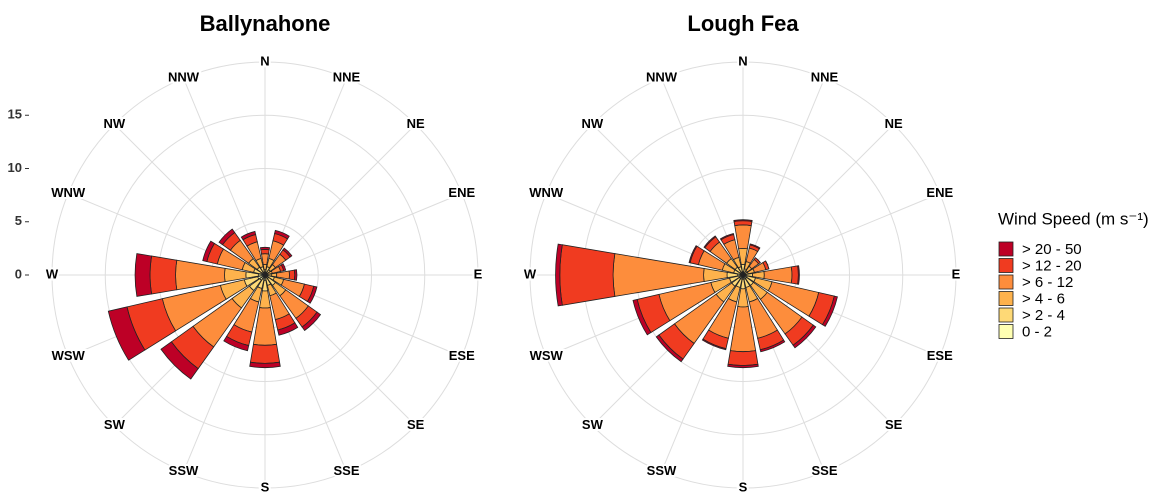 The image size is (1168, 495). Describe the element at coordinates (1037, 331) in the screenshot. I see `legend-label: 0 - 2` at that location.